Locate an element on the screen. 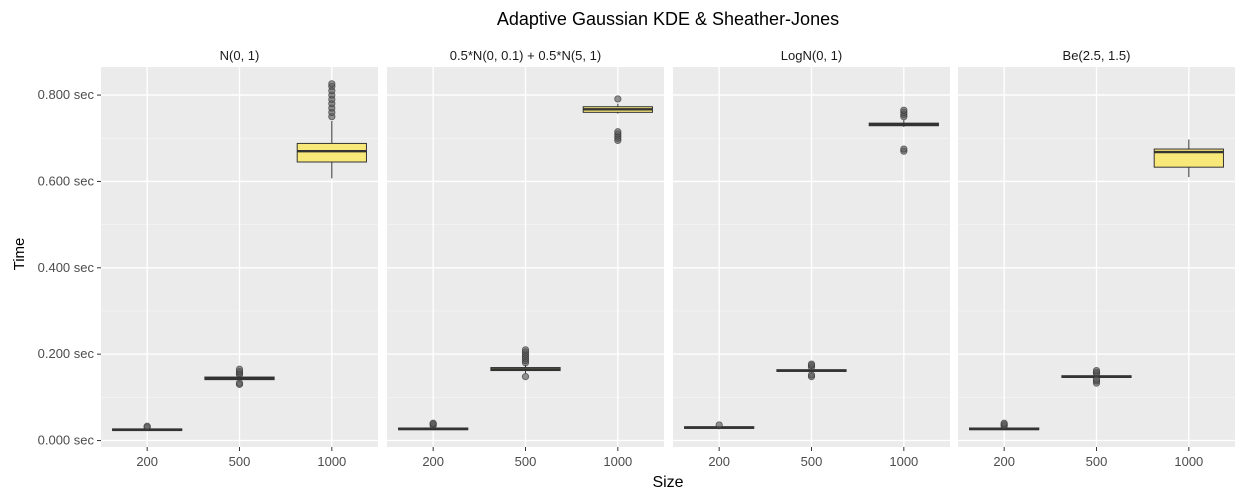 This screenshot has width=1244, height=500. chart-title: Adaptive Gaussian KDE & Sheather-Jones is located at coordinates (668, 19).